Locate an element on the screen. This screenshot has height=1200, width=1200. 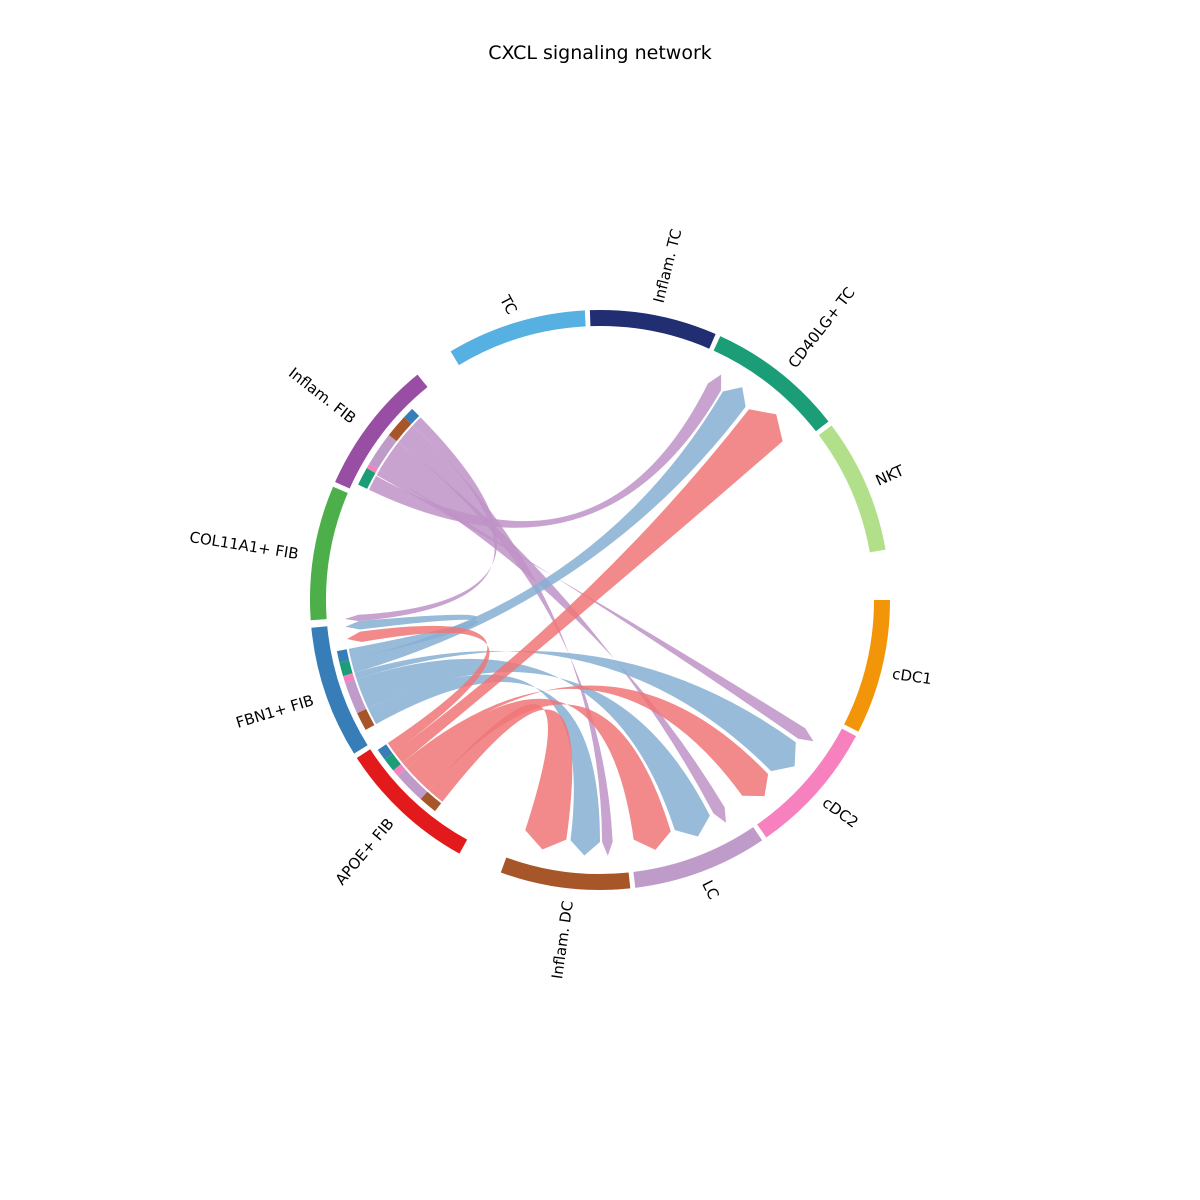
sector-arc-apoe-fib is located at coordinates (412, 801).